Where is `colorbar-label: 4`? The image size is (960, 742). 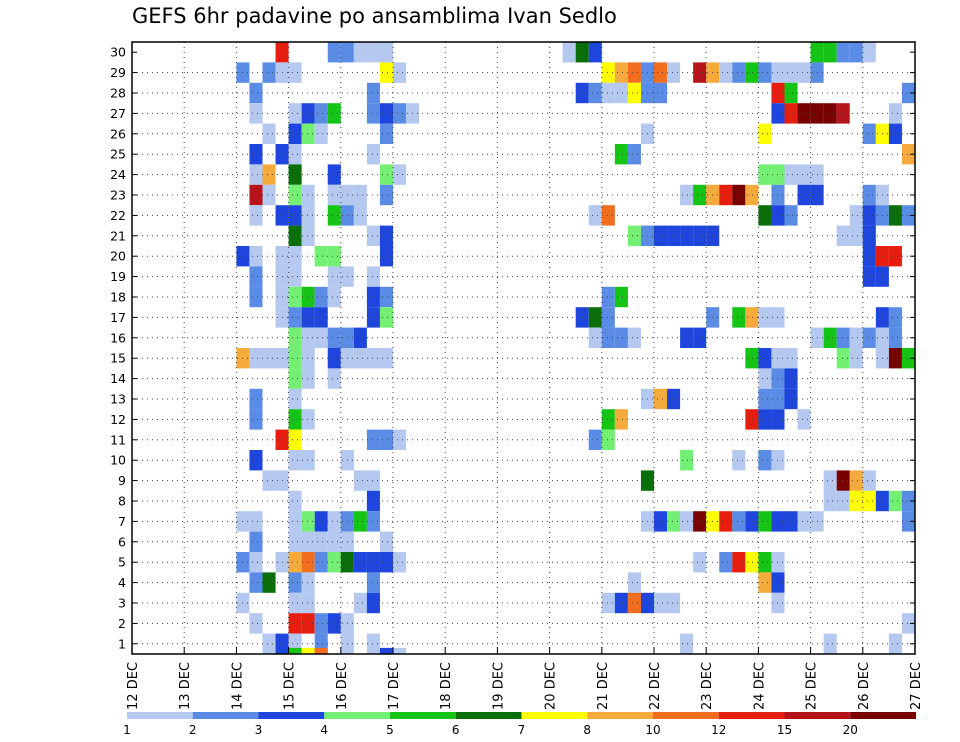
colorbar-label: 4 is located at coordinates (324, 730).